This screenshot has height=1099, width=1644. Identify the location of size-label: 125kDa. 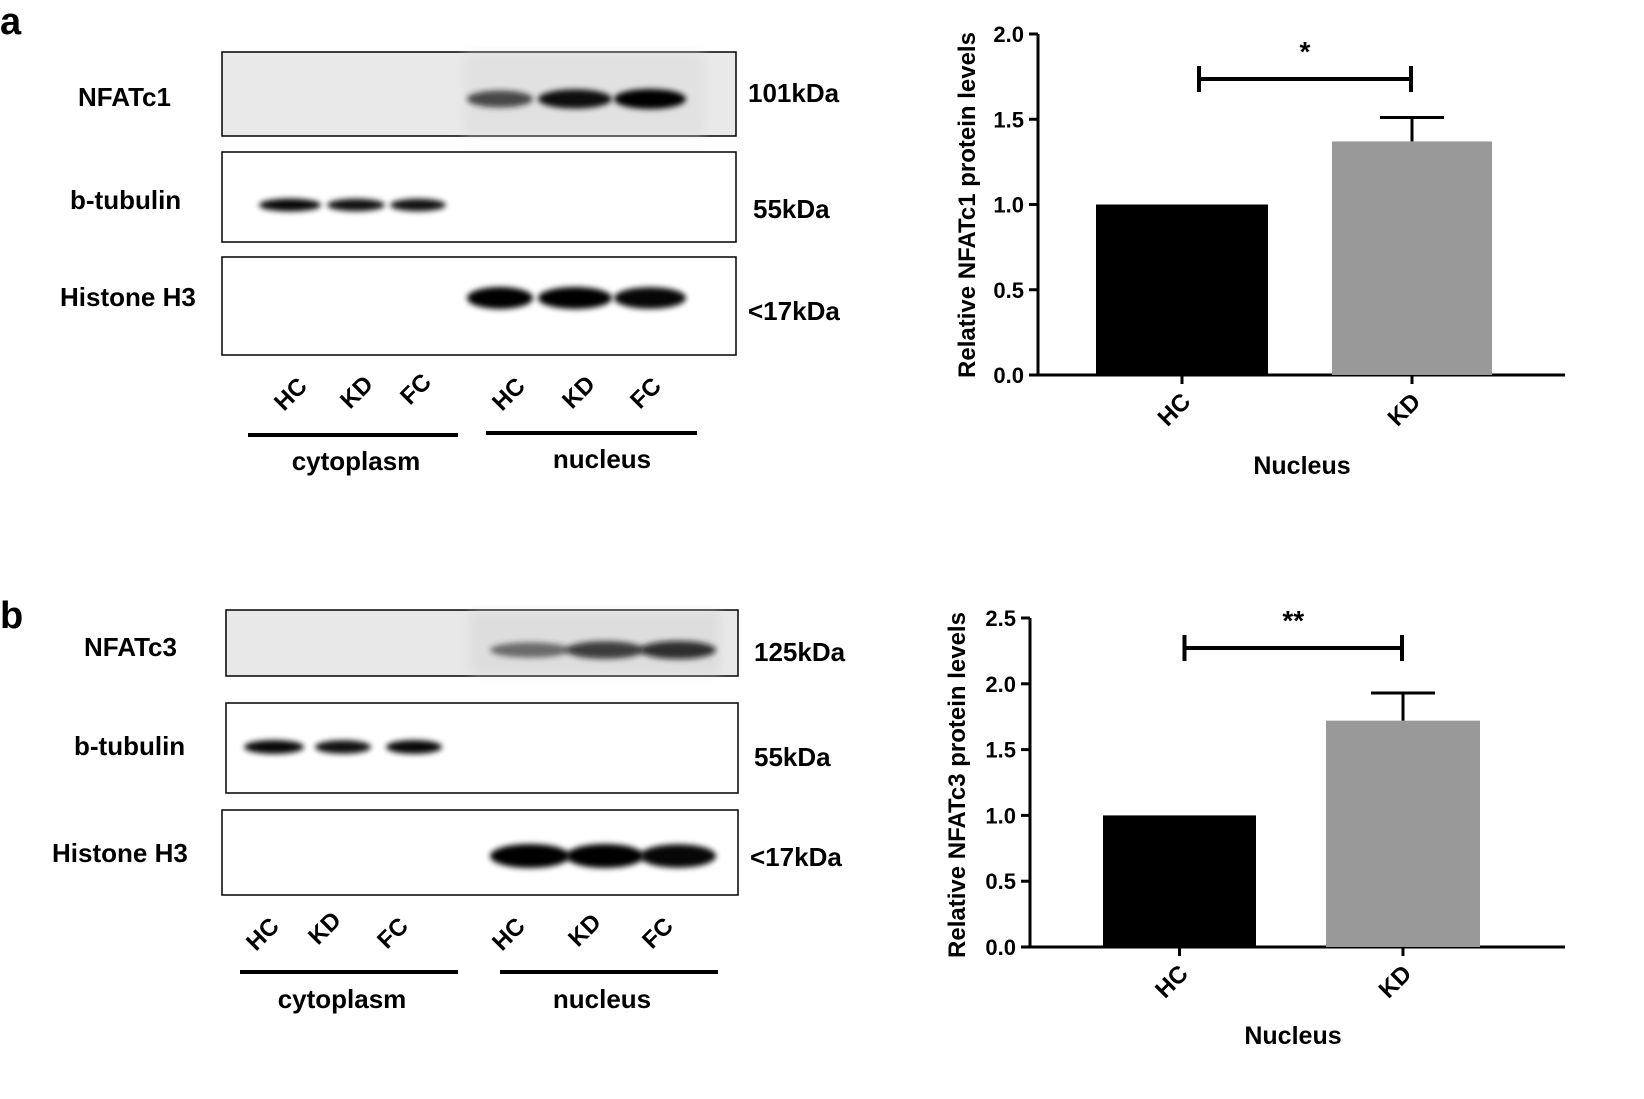
(800, 652).